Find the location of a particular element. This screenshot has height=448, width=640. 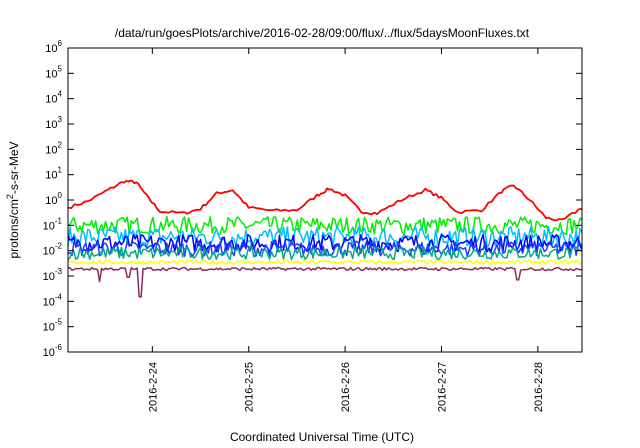

y-tick-label: 10⁻⁴ is located at coordinates (53, 300).